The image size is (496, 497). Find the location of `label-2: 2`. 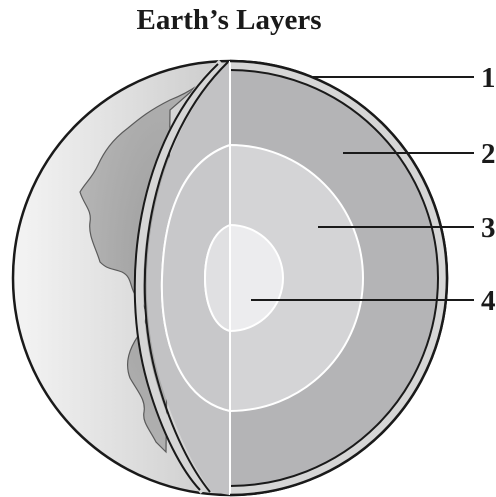

label-2: 2 is located at coordinates (488, 154).